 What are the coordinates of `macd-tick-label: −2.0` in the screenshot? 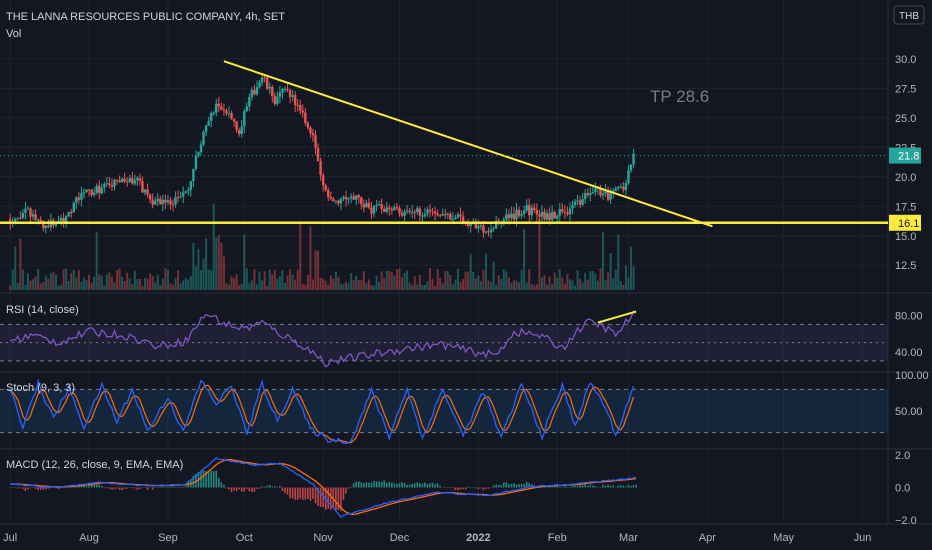 It's located at (906, 521).